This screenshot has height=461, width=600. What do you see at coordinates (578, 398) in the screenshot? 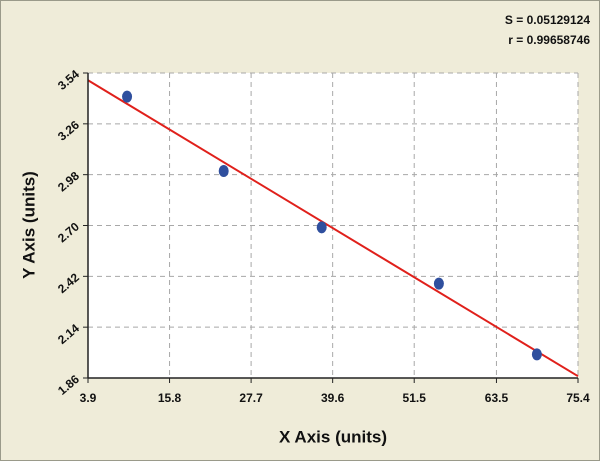
I see `x-tick-label: 75.4` at bounding box center [578, 398].